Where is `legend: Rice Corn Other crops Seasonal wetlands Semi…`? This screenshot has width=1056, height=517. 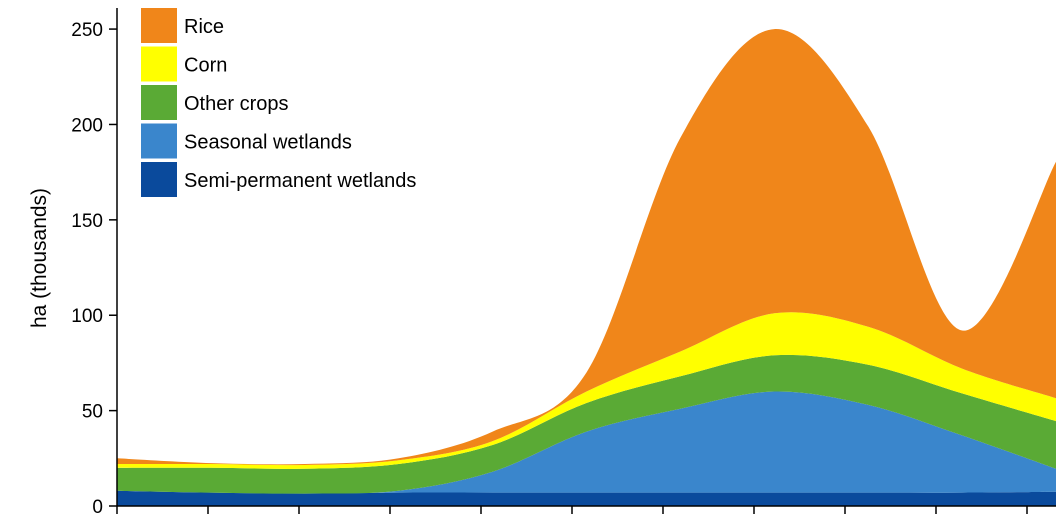 legend: Rice Corn Other crops Seasonal wetlands Semi… is located at coordinates (278, 102).